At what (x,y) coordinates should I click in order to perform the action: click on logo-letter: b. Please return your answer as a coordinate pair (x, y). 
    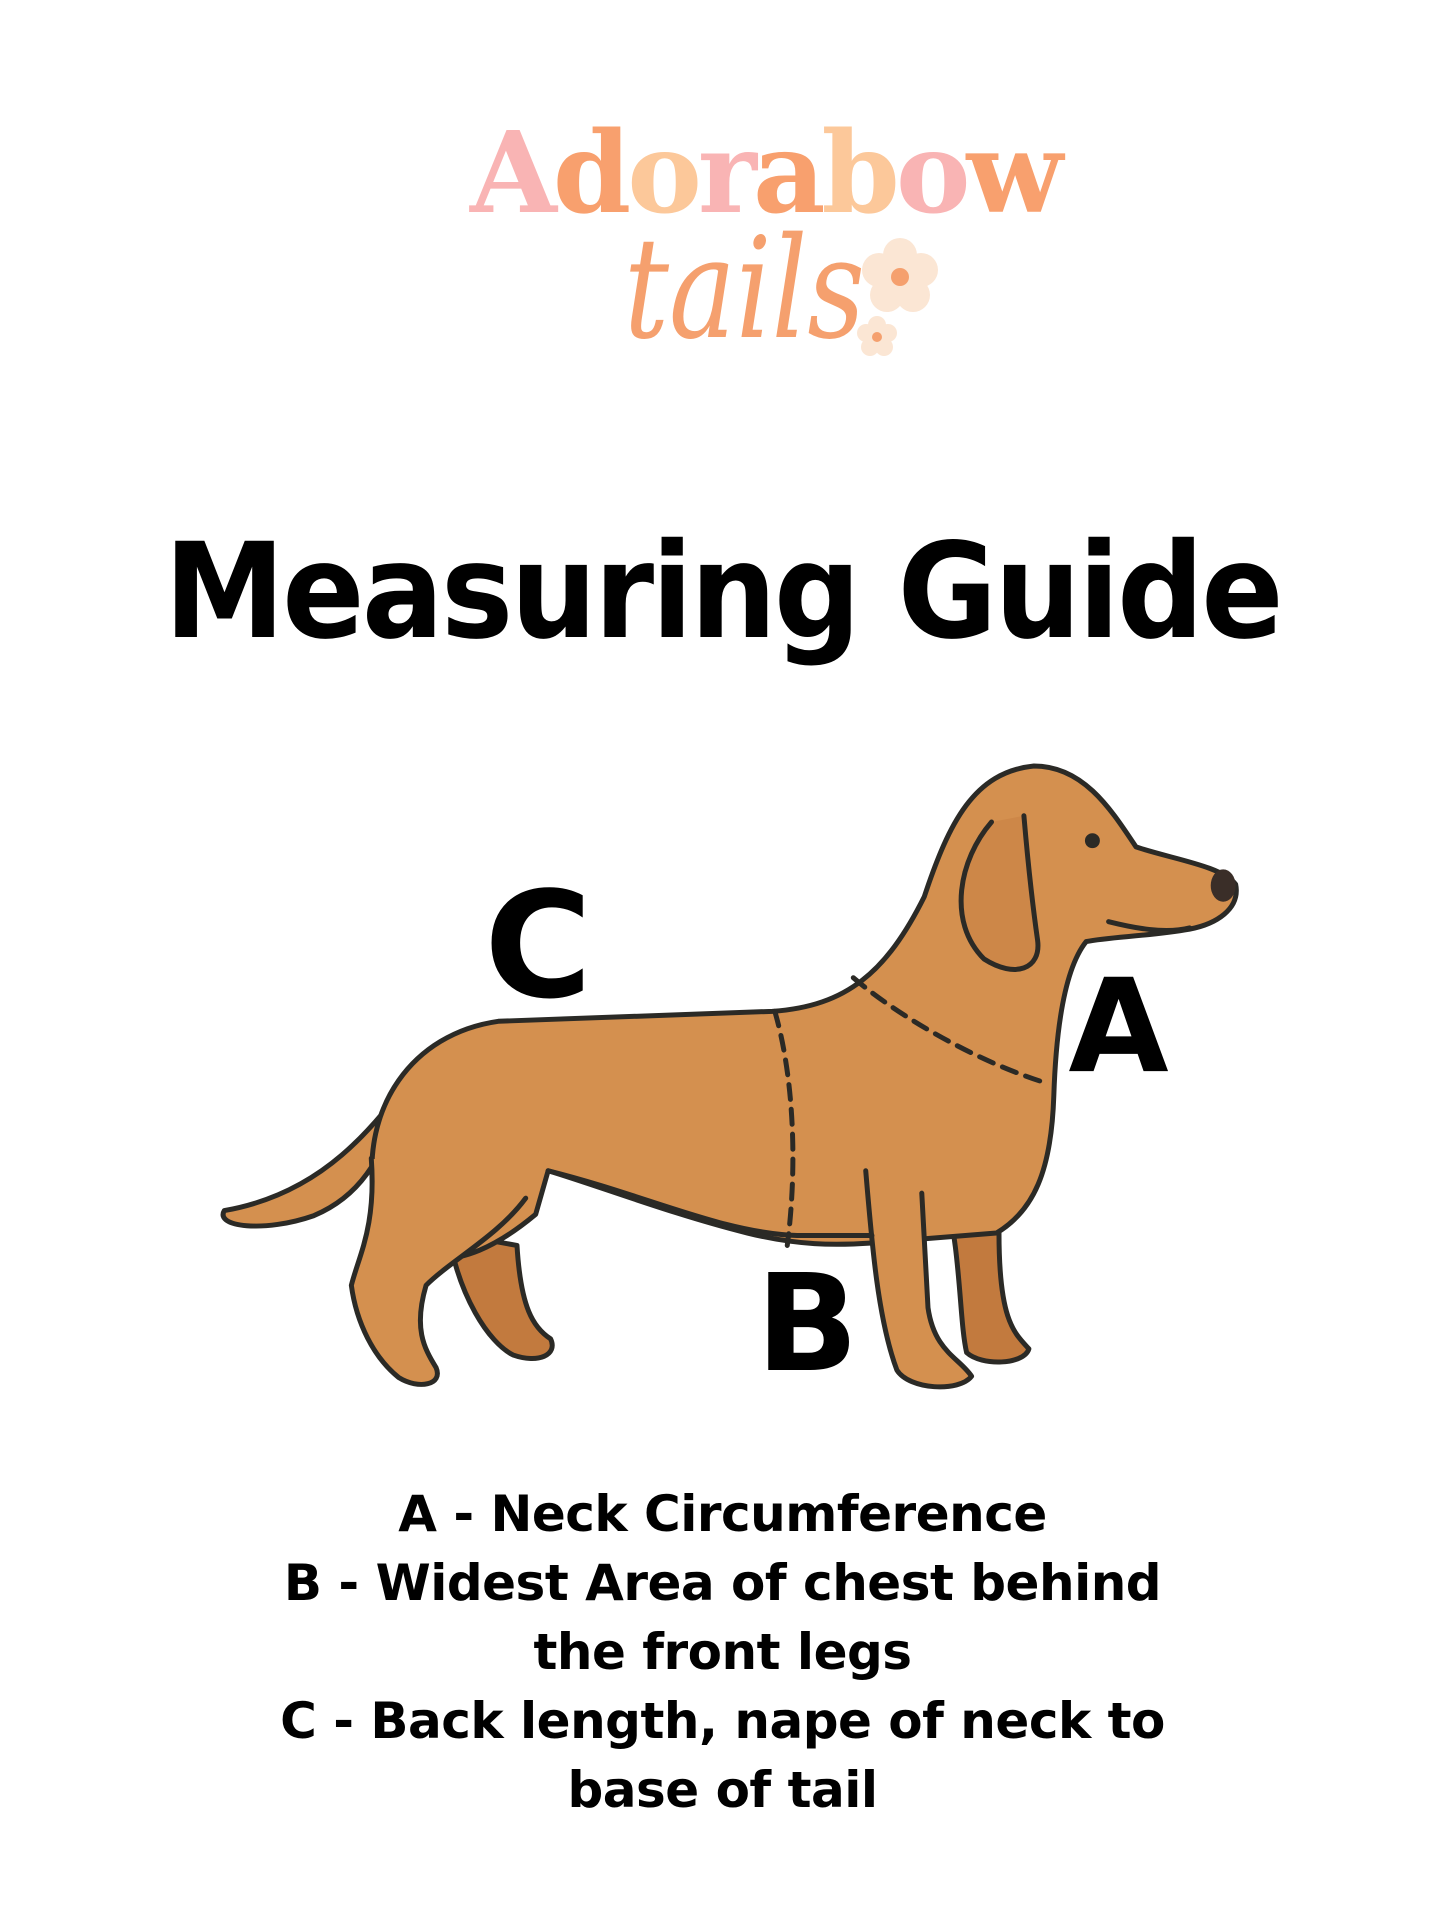
    Looking at the image, I should click on (860, 173).